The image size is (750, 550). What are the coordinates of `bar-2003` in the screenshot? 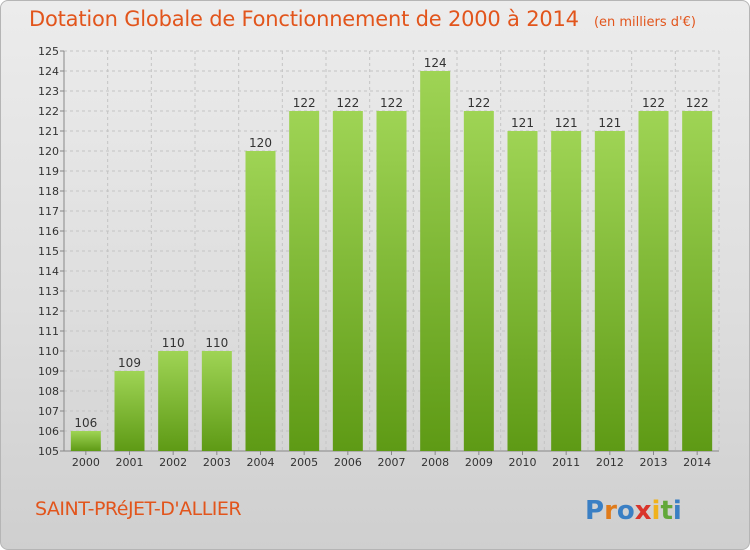 It's located at (216, 401).